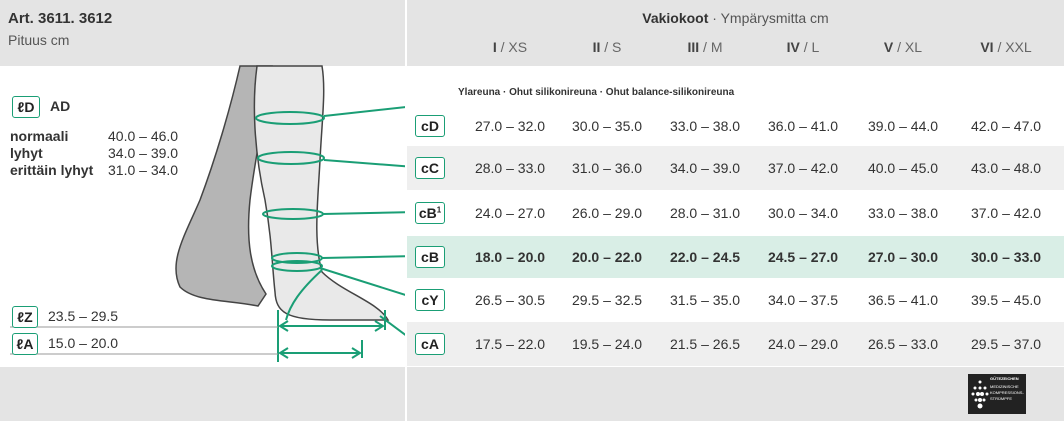 The width and height of the screenshot is (1064, 421). What do you see at coordinates (803, 213) in the screenshot?
I see `cell: 30.0 – 34.0` at bounding box center [803, 213].